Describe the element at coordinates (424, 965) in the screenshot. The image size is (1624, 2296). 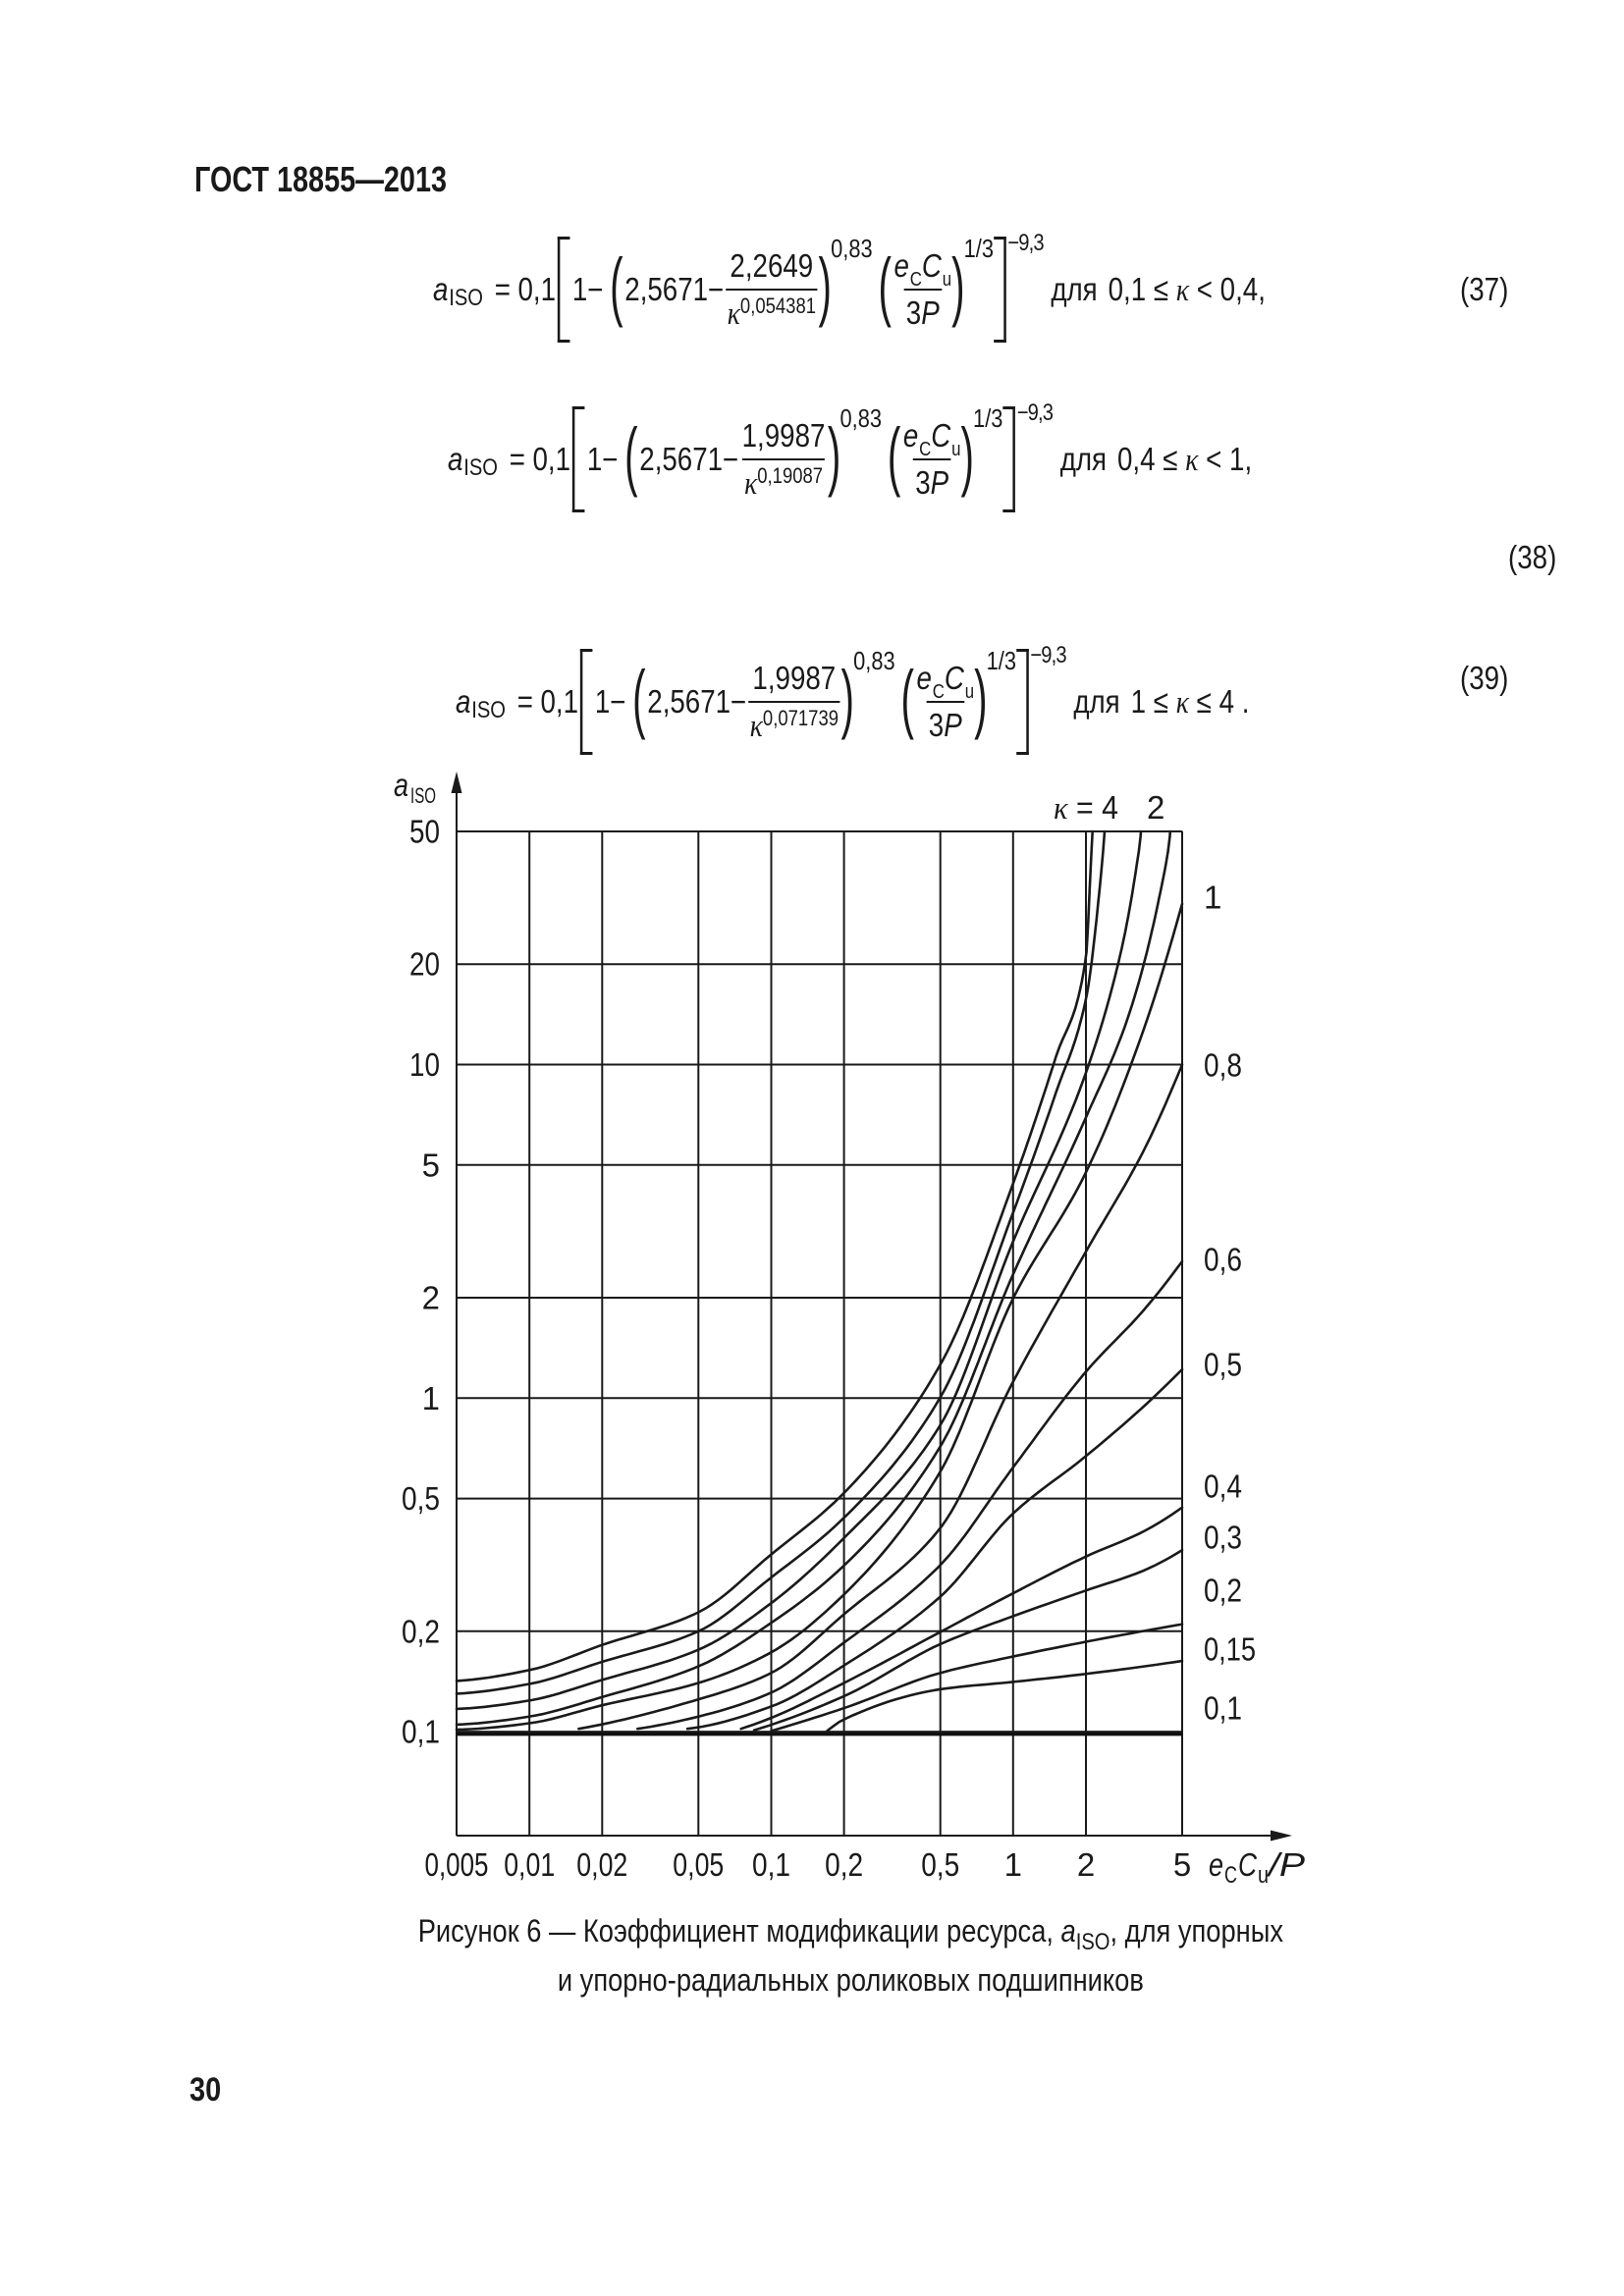
I see `svg-text: 20` at that location.